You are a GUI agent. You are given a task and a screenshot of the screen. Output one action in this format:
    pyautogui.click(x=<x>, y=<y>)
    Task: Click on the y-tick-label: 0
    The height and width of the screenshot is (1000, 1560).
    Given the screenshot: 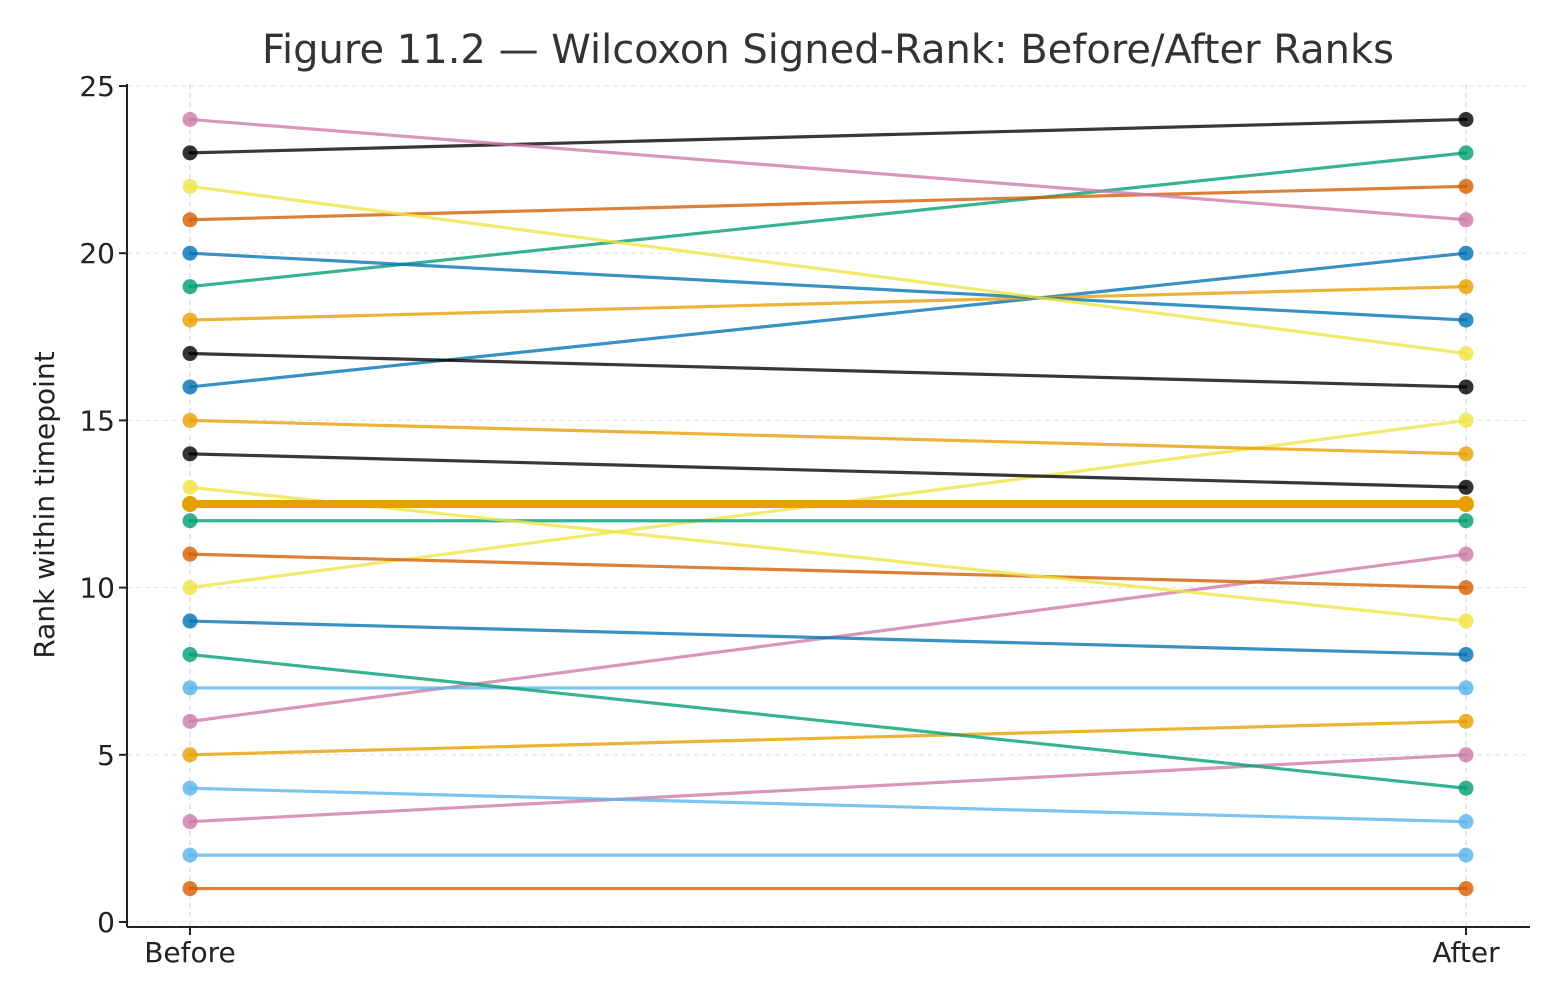 What is the action you would take?
    pyautogui.click(x=106, y=922)
    